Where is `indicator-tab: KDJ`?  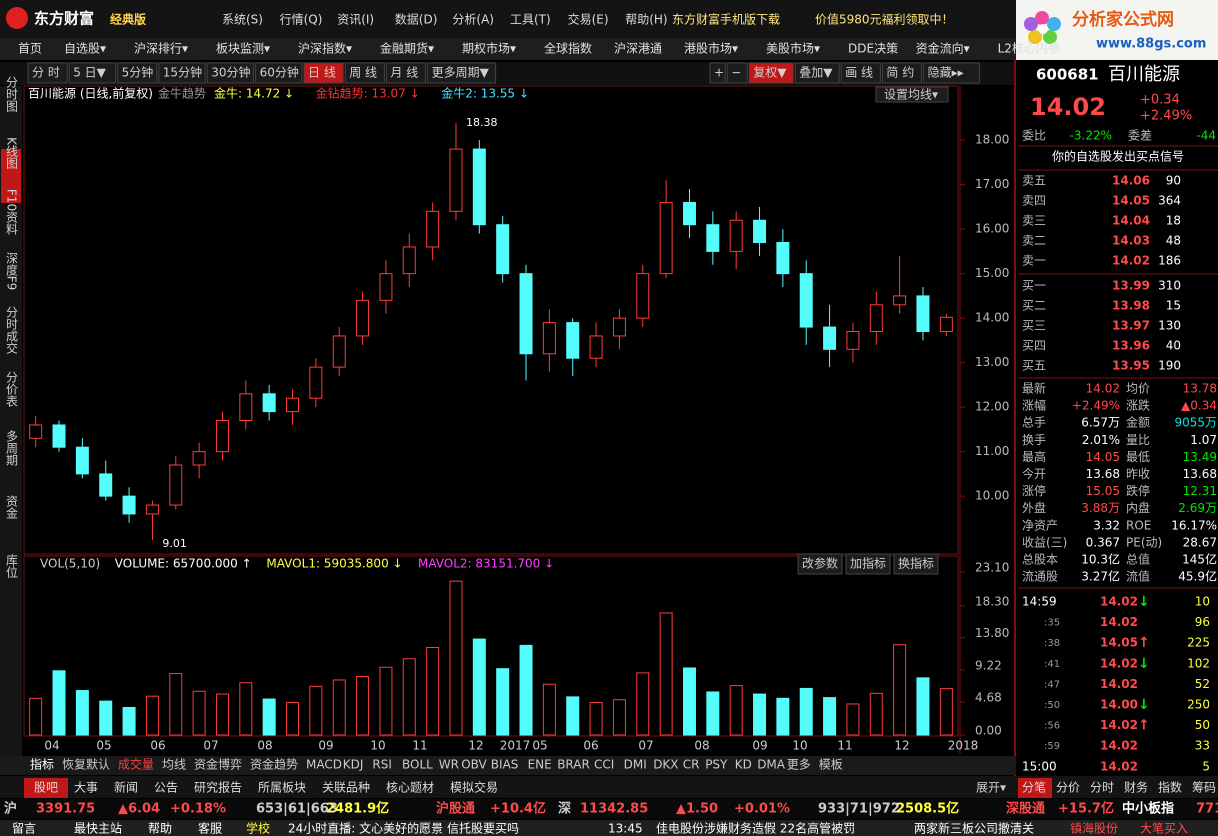 indicator-tab: KDJ is located at coordinates (353, 765).